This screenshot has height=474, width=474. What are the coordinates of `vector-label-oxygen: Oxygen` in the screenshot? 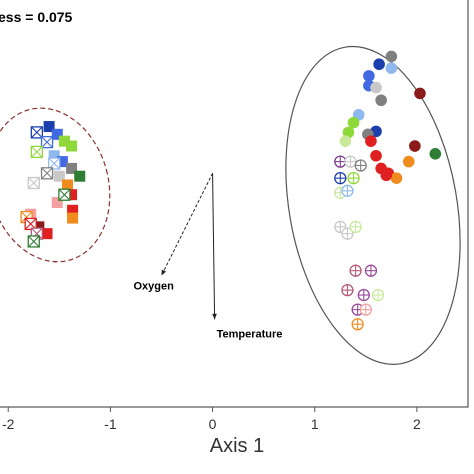 It's located at (153, 287).